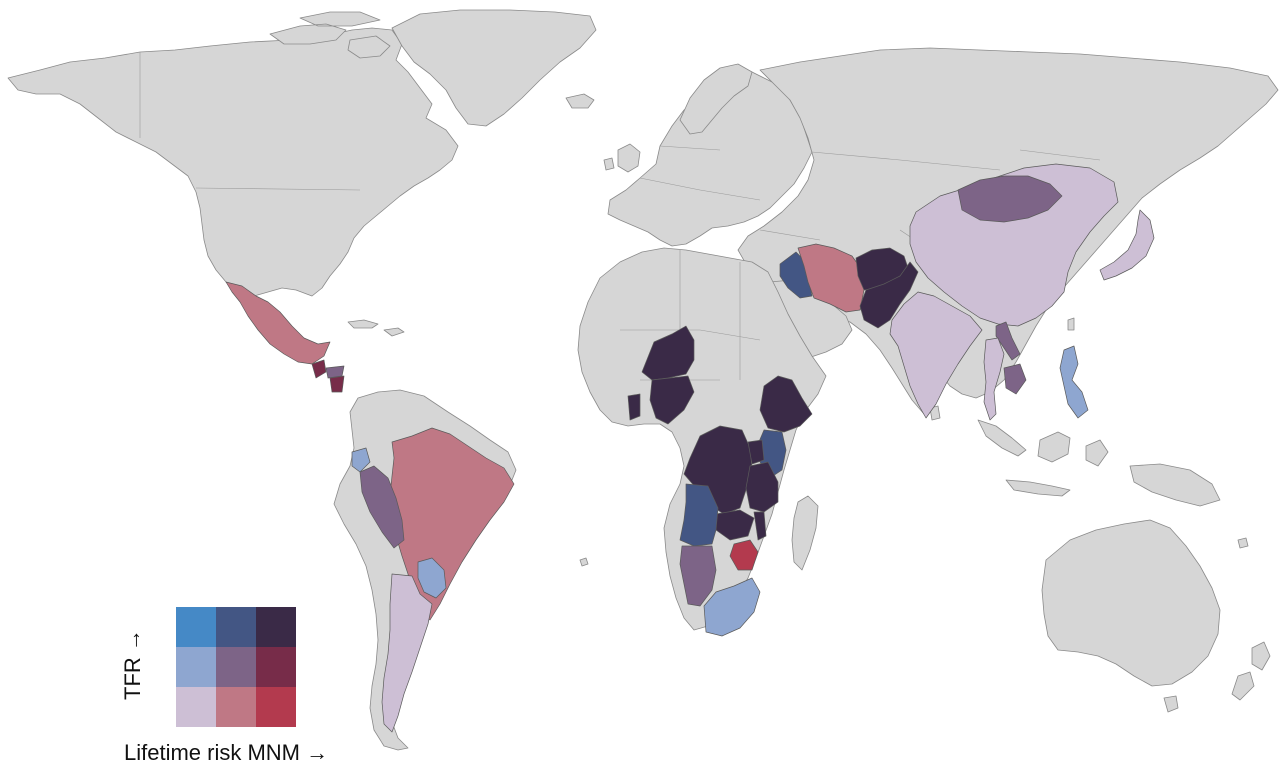 The image size is (1280, 770). I want to click on country-tanzania, so click(762, 487).